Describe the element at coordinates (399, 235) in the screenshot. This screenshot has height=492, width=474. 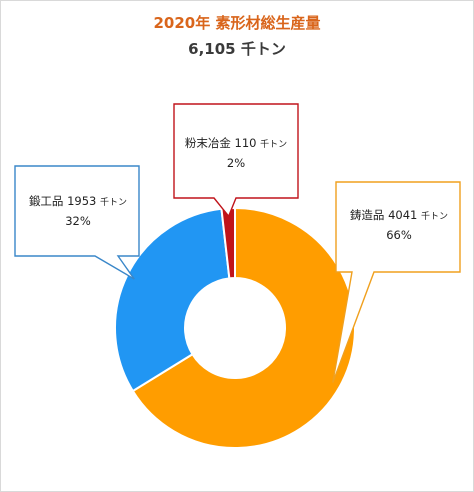
I see `callout-percent: 66%` at that location.